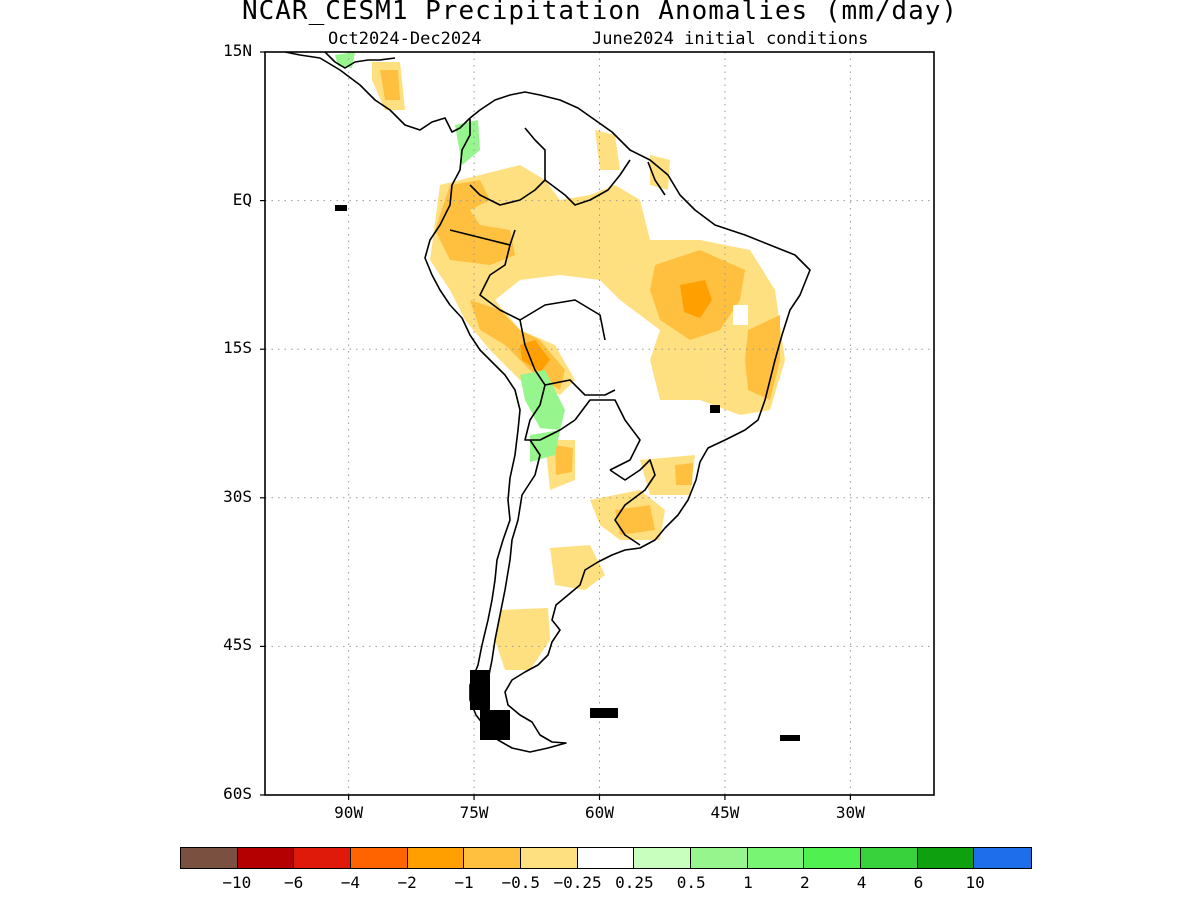 This screenshot has height=900, width=1200. I want to click on colorbar-label: 6, so click(918, 882).